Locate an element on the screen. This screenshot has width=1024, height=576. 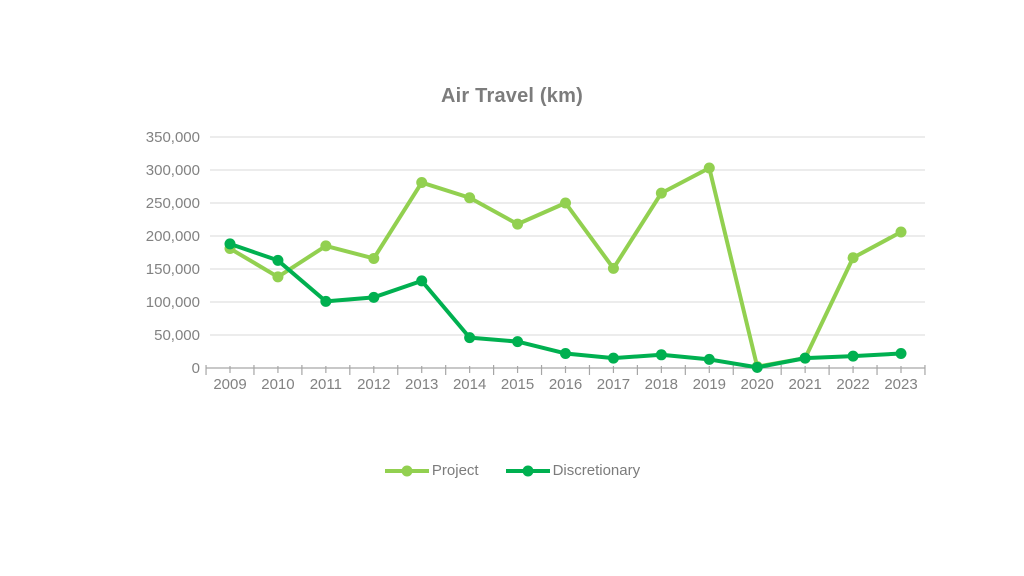
y-tick-label: 150,000 is located at coordinates (173, 269).